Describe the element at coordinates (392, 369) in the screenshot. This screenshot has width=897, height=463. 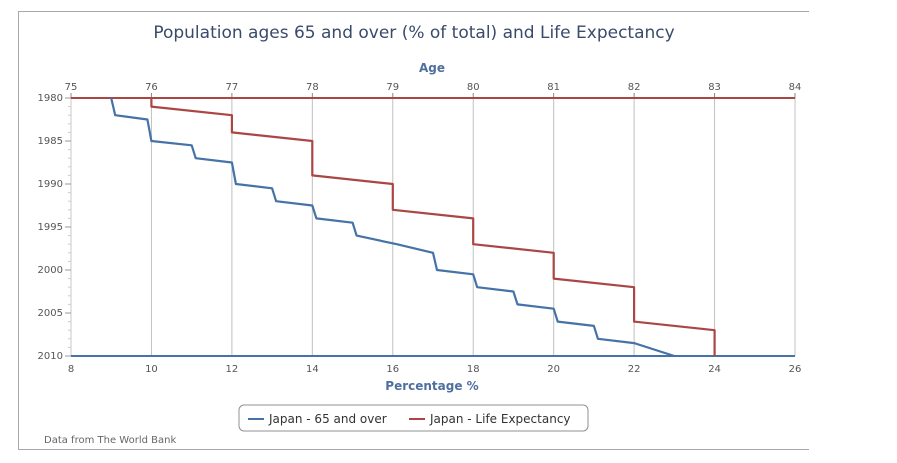
I see `bottom-tick-label: 16` at that location.